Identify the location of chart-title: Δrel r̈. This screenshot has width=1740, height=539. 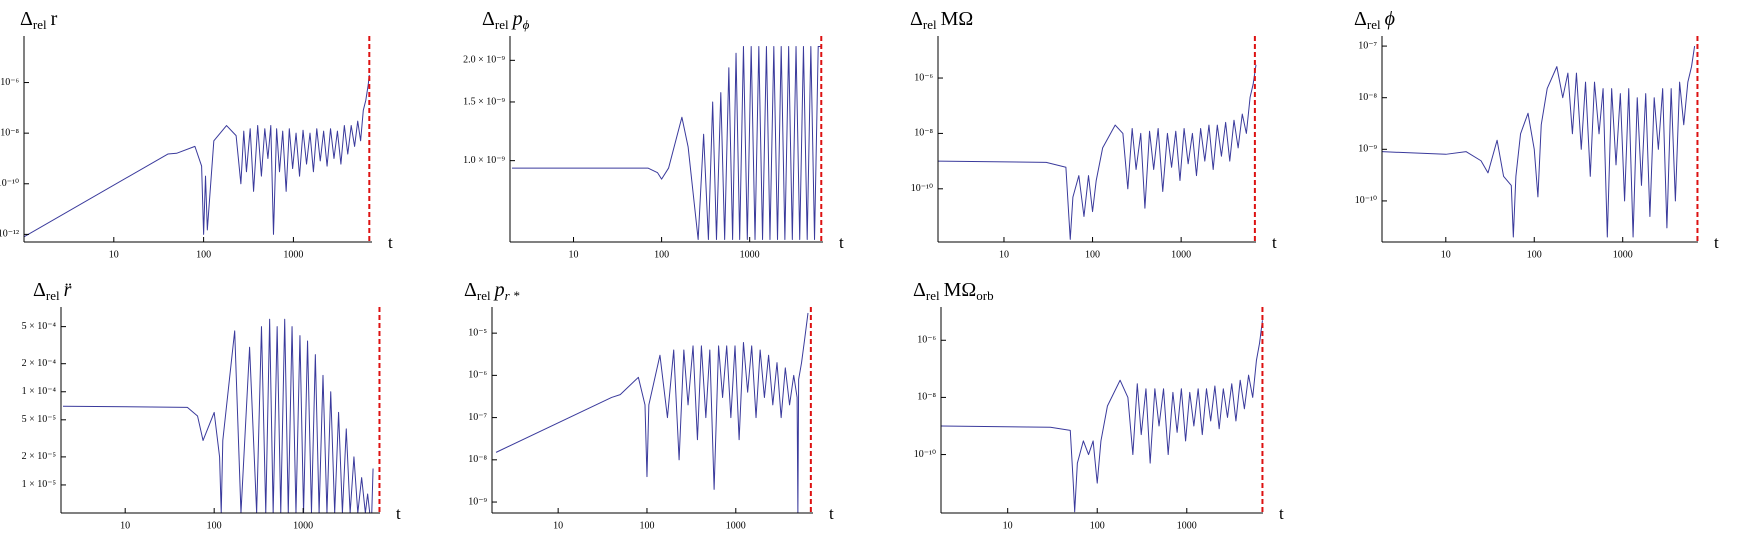
(52, 291).